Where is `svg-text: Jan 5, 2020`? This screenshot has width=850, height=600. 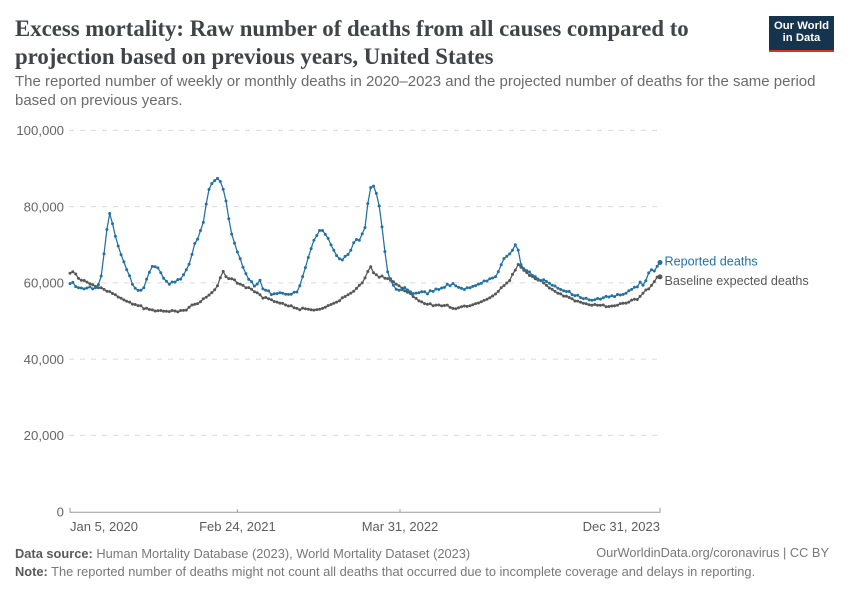
svg-text: Jan 5, 2020 is located at coordinates (104, 526).